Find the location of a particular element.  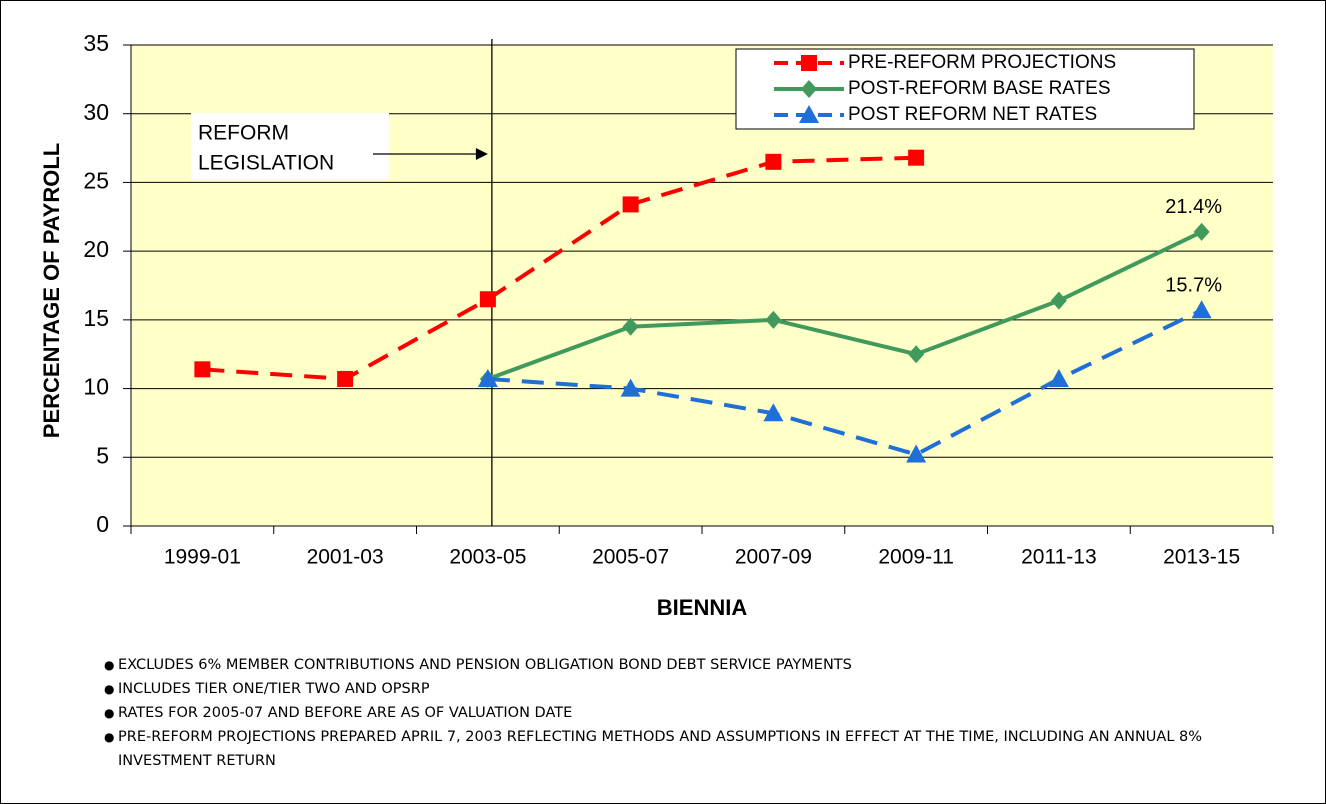

annotation: REFORM is located at coordinates (243, 133).